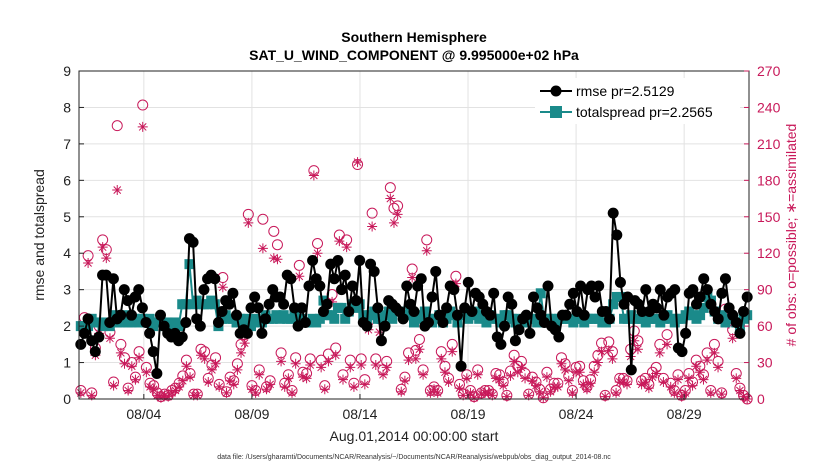 The height and width of the screenshot is (470, 830). I want to click on y-tick-label: 7, so click(67, 144).